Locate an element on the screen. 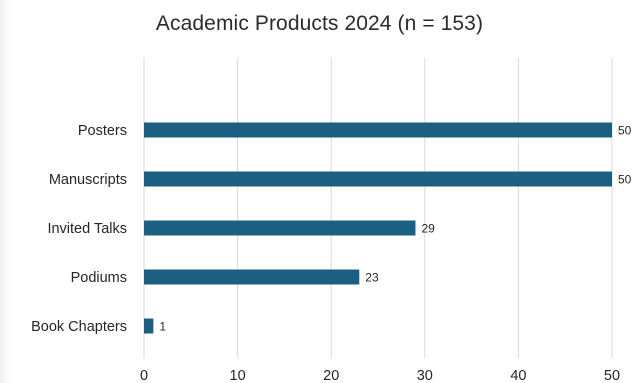  window-edge-shadow is located at coordinates (6, 191).